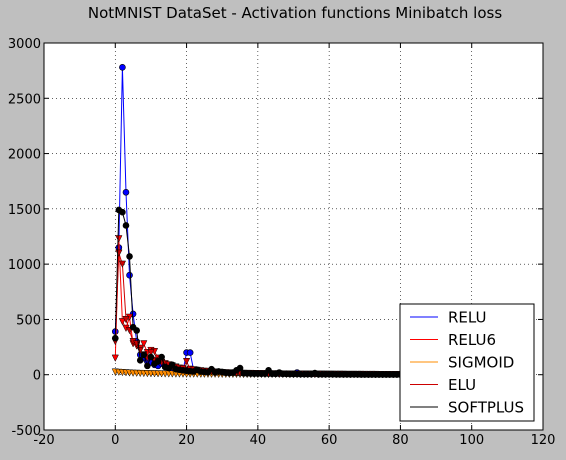  Describe the element at coordinates (471, 440) in the screenshot. I see `x-tick-label: 100` at that location.